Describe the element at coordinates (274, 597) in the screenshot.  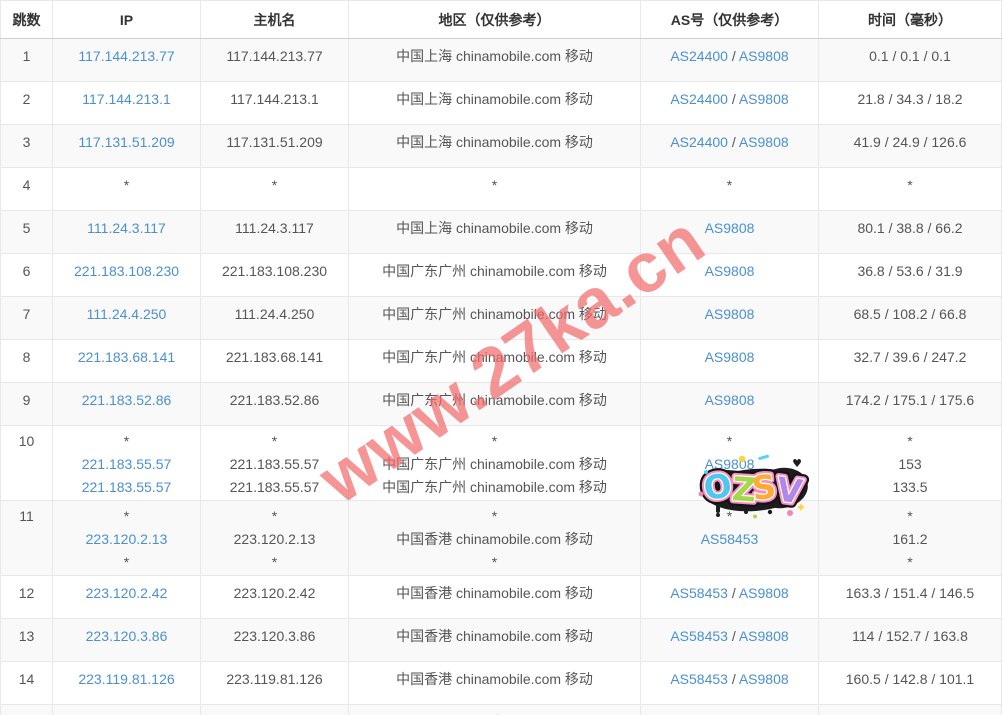
I see `hostname-cell: 223.120.2.42` at that location.